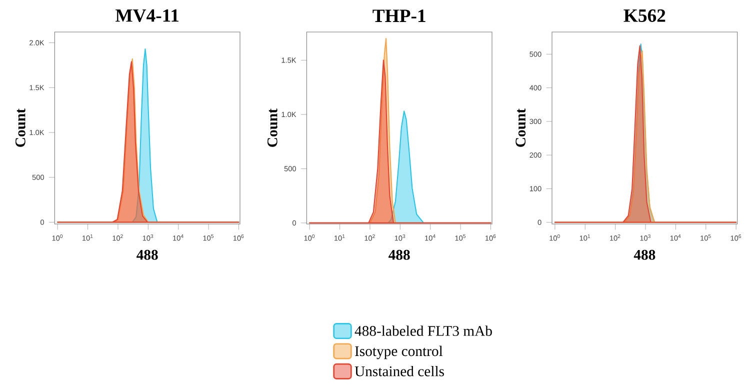 This screenshot has width=750, height=386. Describe the element at coordinates (399, 16) in the screenshot. I see `chart-title: THP-1` at that location.